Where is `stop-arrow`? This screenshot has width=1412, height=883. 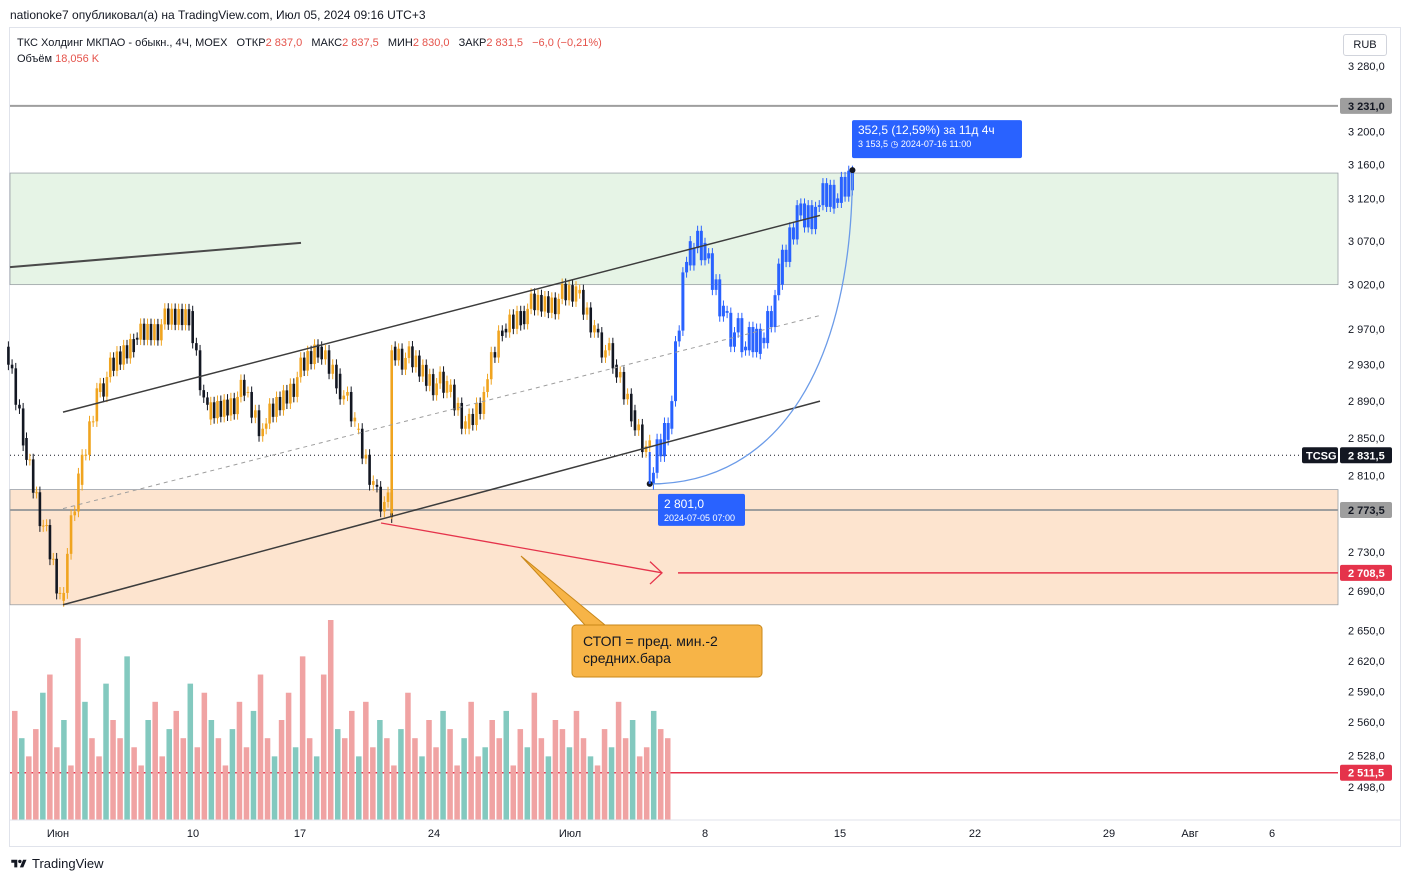 stop-arrow is located at coordinates (521, 548).